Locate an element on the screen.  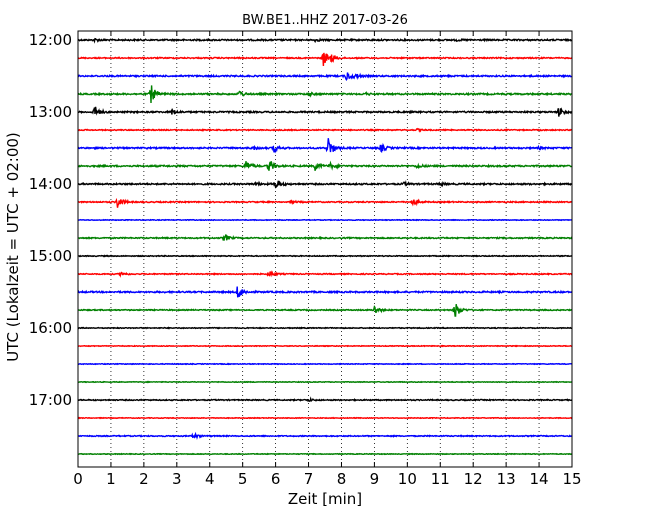
x-tick-label: 14 is located at coordinates (539, 479).